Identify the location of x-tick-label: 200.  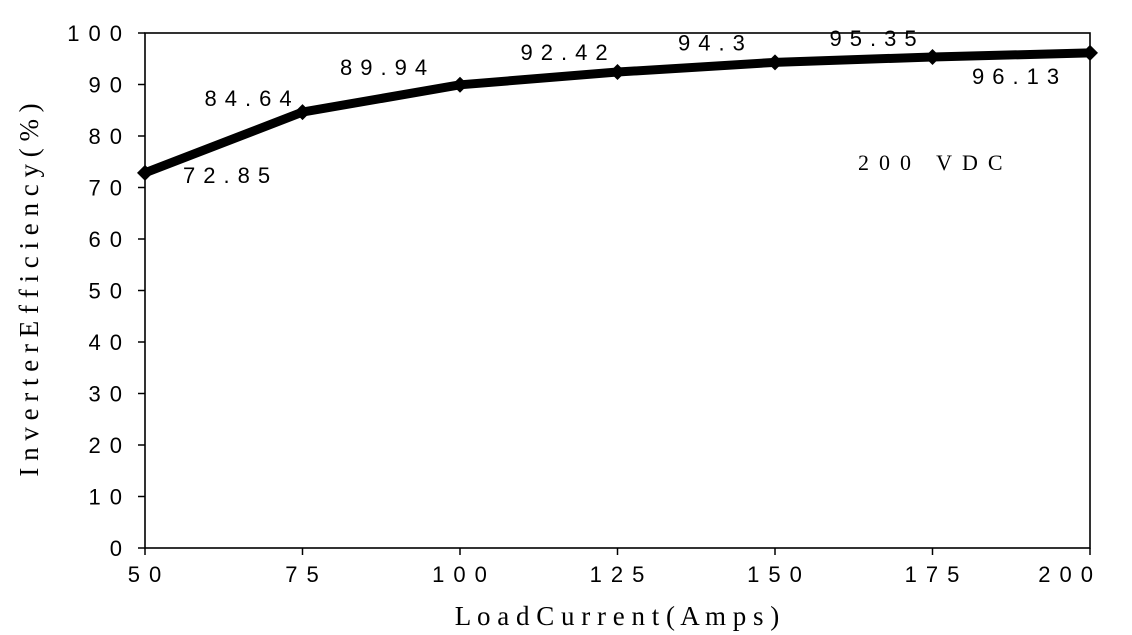
(1070, 574).